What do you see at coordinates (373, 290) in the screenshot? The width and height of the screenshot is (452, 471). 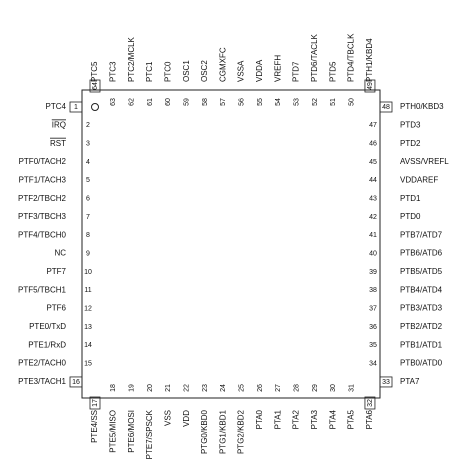 I see `pin-number: 38` at bounding box center [373, 290].